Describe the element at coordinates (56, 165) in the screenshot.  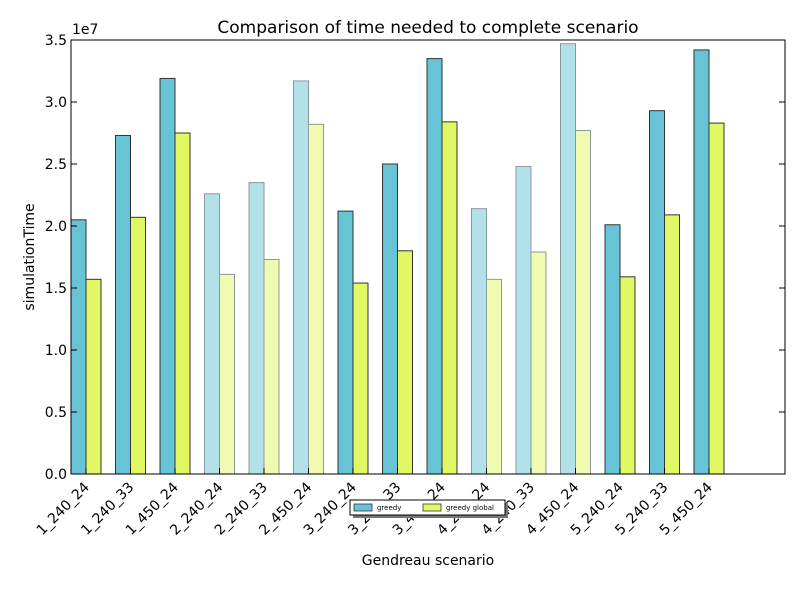
I see `y-tick-label: 2.5` at that location.